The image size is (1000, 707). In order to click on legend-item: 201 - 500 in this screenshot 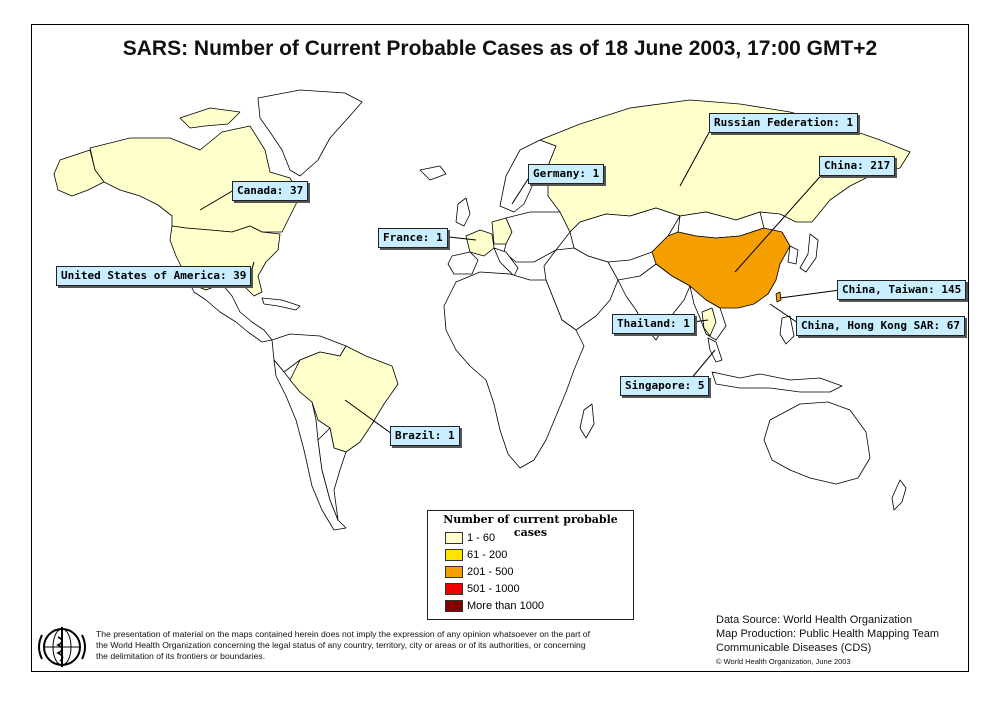, I will do `click(479, 572)`.